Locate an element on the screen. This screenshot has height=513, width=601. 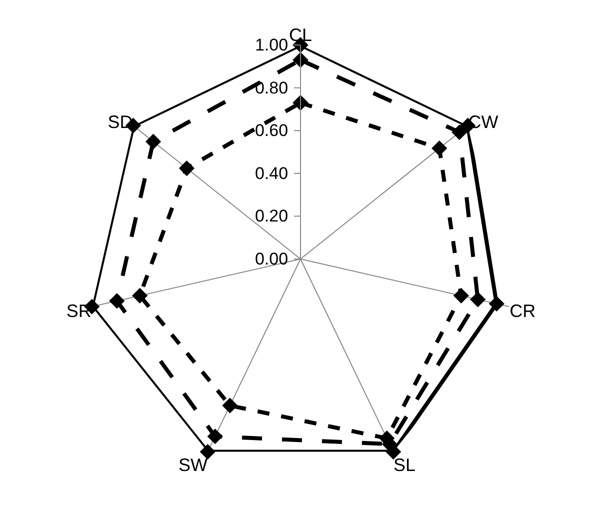
y-tick-label: 0.00 is located at coordinates (271, 259).